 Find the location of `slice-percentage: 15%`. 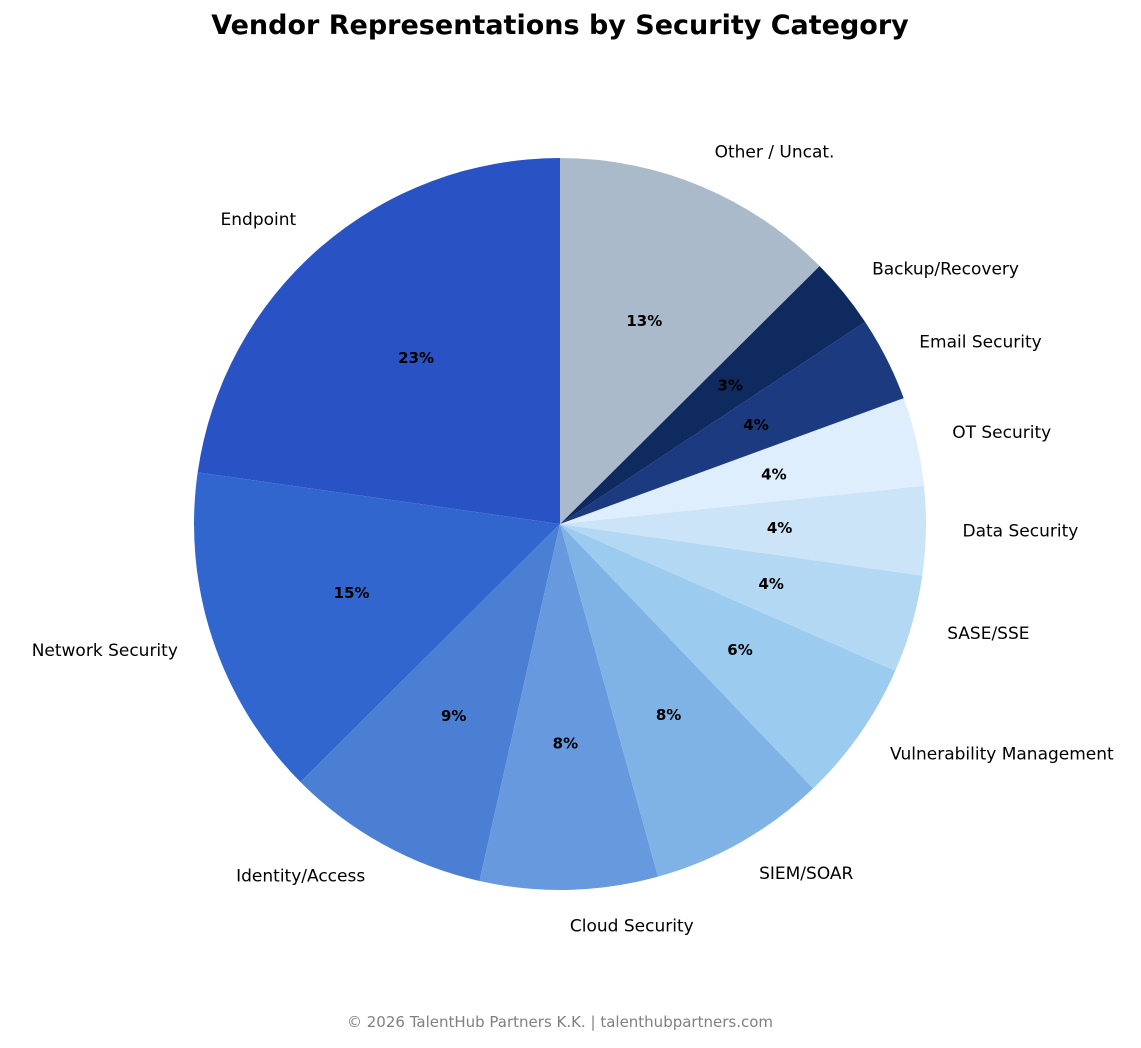

slice-percentage: 15% is located at coordinates (352, 593).